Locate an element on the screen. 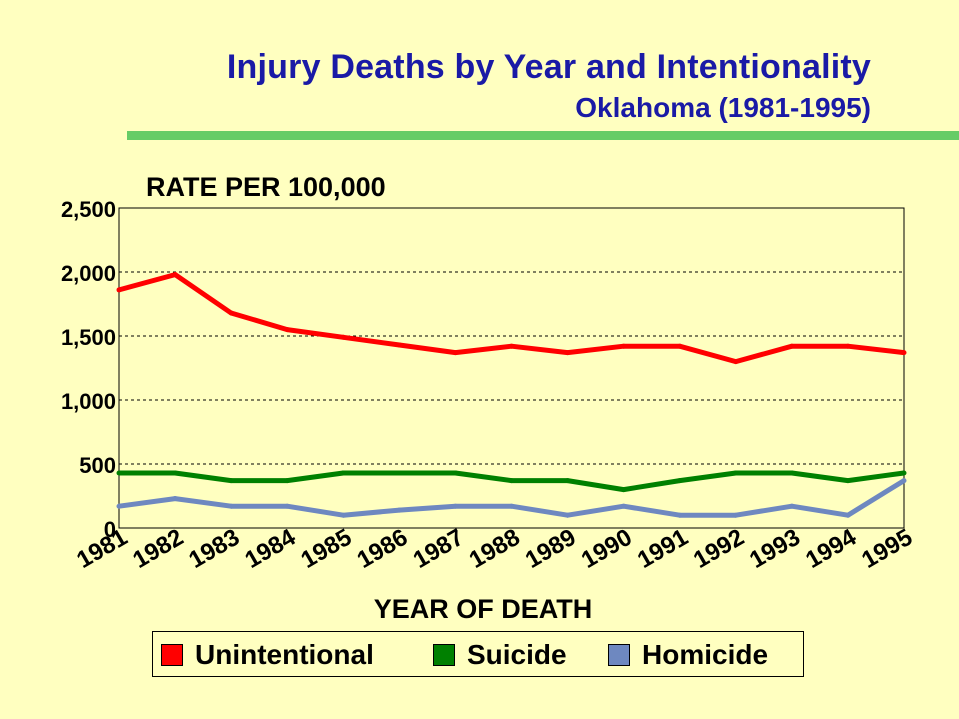 This screenshot has height=719, width=959. legend-item-suicide: Suicide is located at coordinates (500, 654).